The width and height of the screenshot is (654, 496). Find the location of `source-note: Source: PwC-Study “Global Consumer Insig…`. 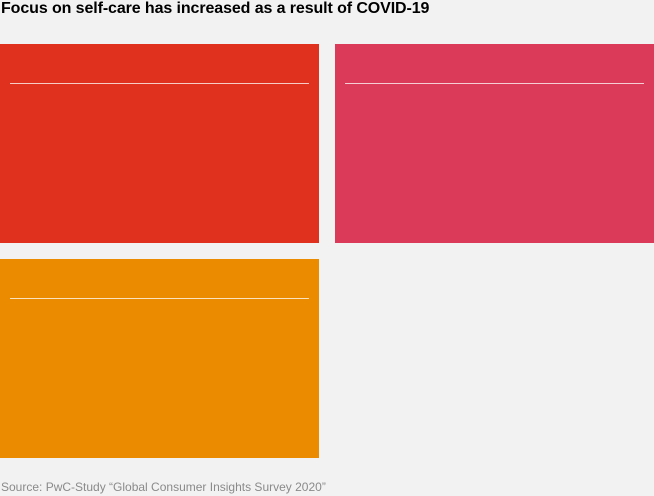

source-note: Source: PwC-Study “Global Consumer Insig… is located at coordinates (163, 487).